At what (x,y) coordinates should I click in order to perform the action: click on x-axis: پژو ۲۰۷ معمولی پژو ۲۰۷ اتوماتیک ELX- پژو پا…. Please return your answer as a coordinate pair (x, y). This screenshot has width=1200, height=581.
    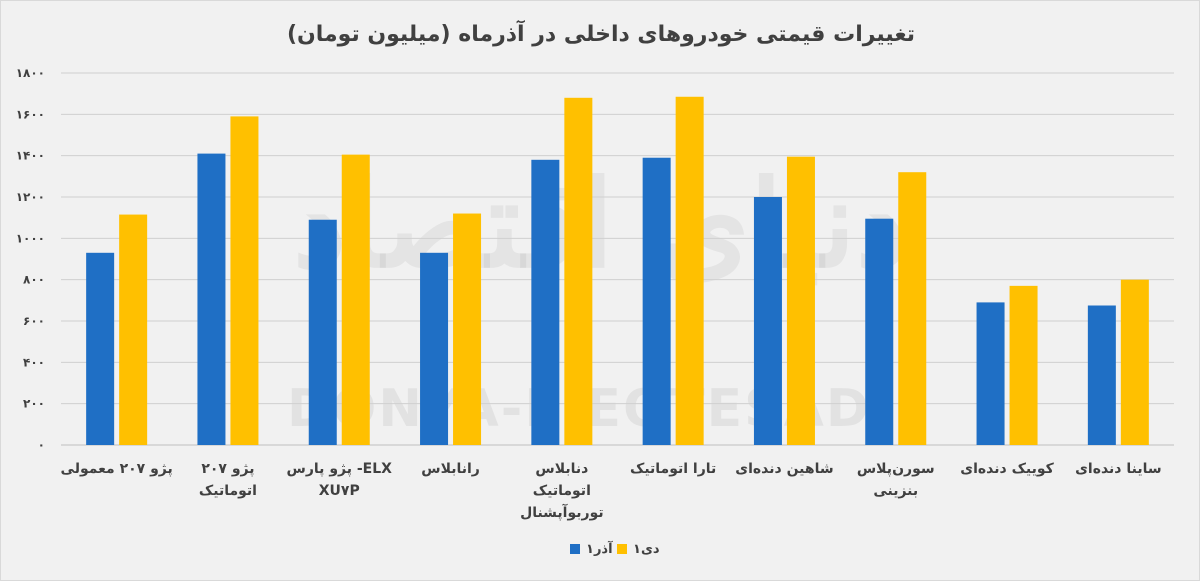
    Looking at the image, I should click on (611, 491).